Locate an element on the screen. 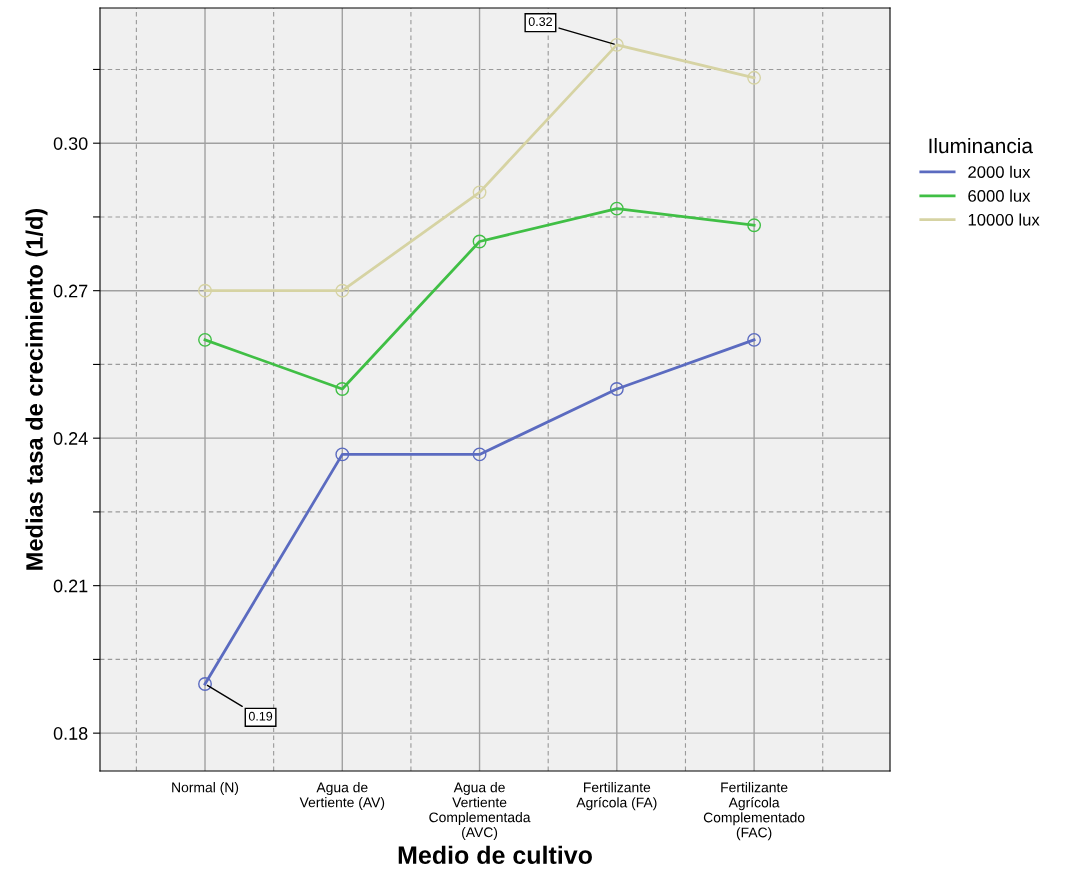 Image resolution: width=1082 pixels, height=894 pixels. x-tick-label: Normal (N) is located at coordinates (205, 789).